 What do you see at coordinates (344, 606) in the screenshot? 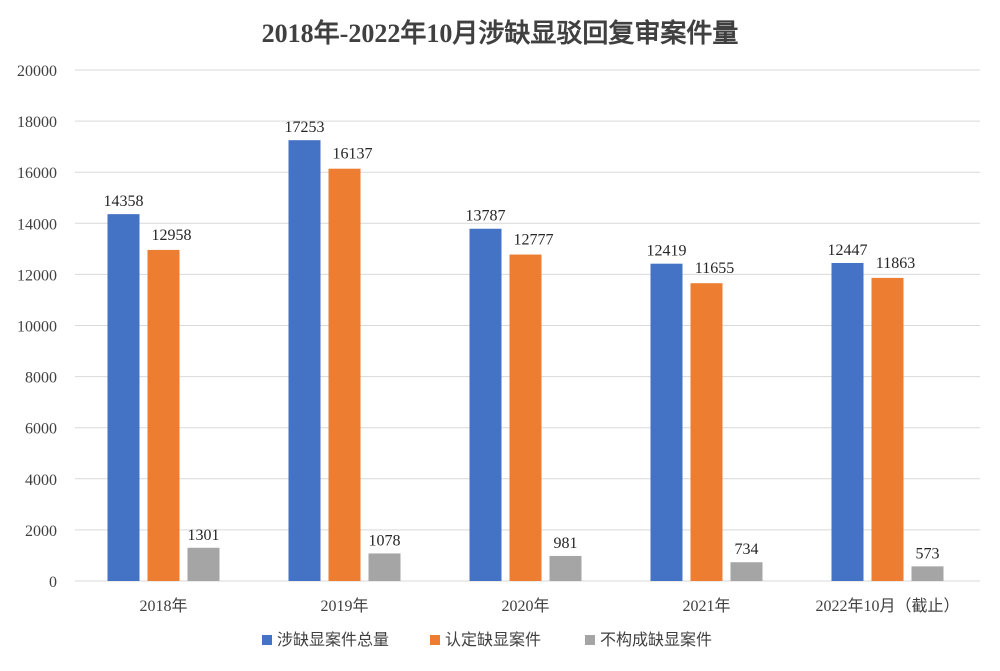
I see `x-tick-label: 2019年` at bounding box center [344, 606].